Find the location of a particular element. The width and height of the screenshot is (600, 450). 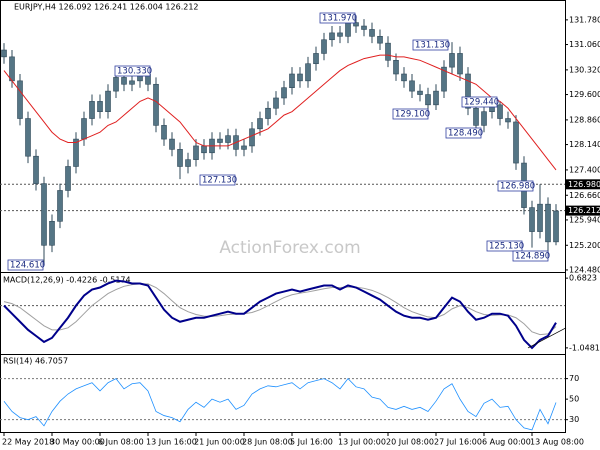

x-tick-label: 13 Jul 00:00 is located at coordinates (362, 442).